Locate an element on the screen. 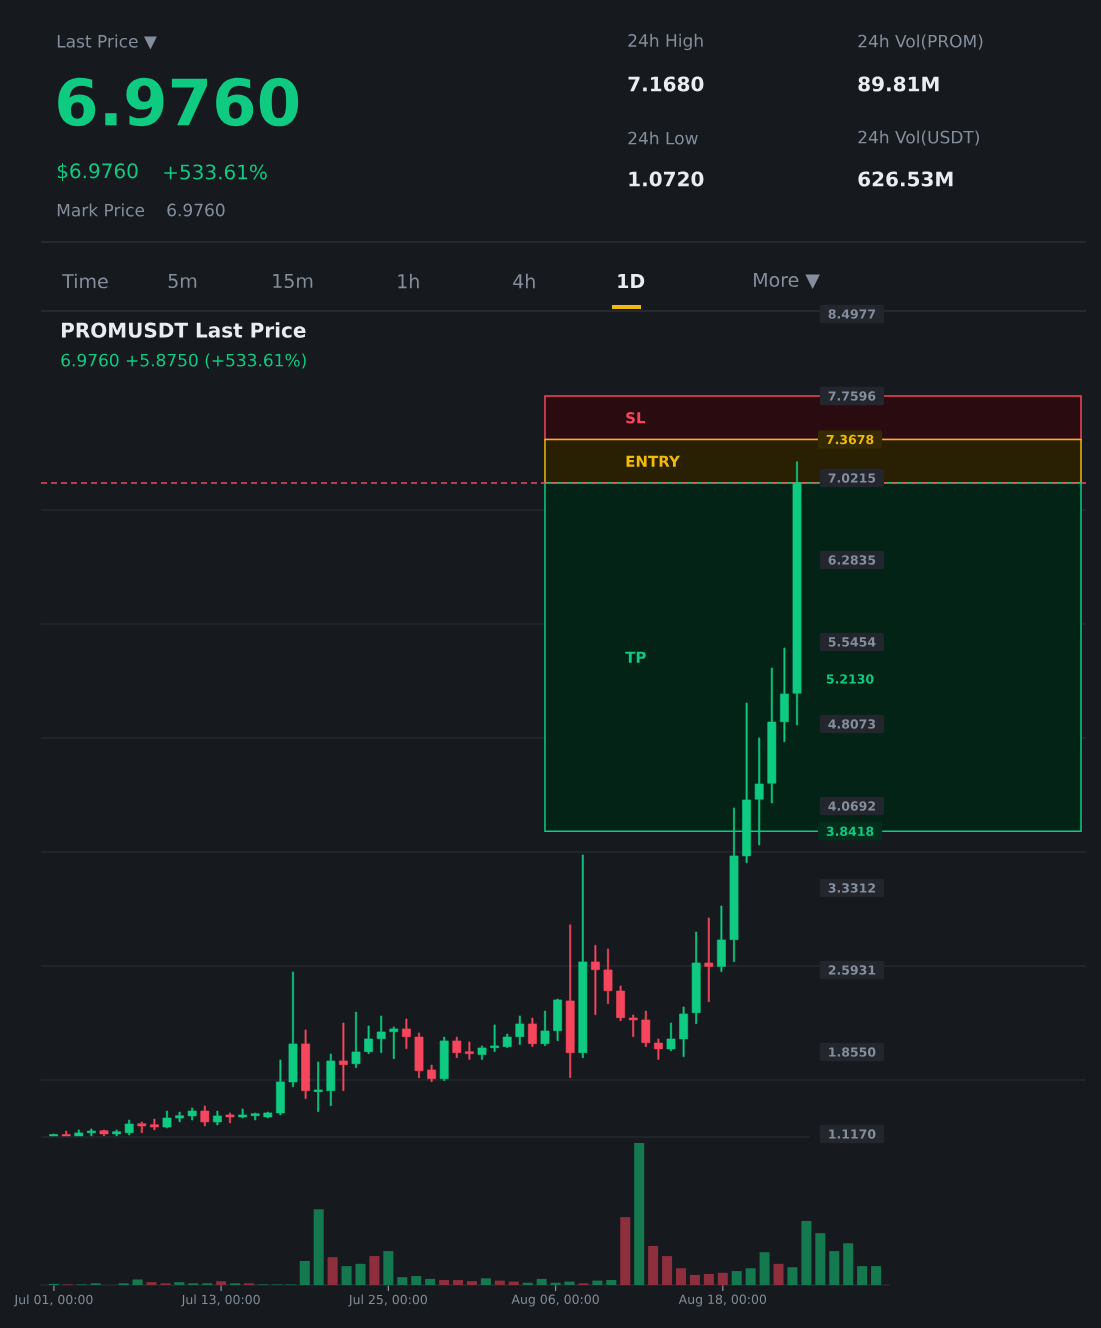 The image size is (1101, 1328). text: Last Price ▼ is located at coordinates (107, 42).